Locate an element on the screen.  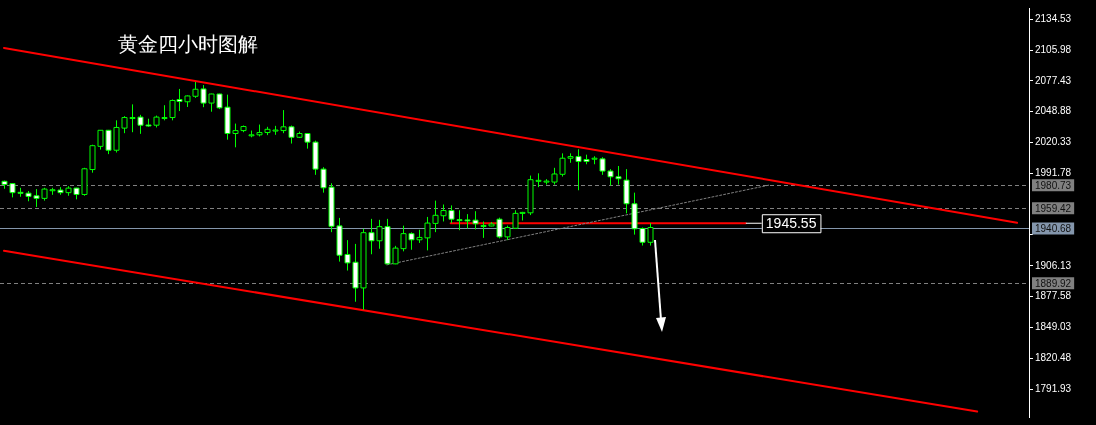
ref-line-label: 1889.92 is located at coordinates (1053, 283).